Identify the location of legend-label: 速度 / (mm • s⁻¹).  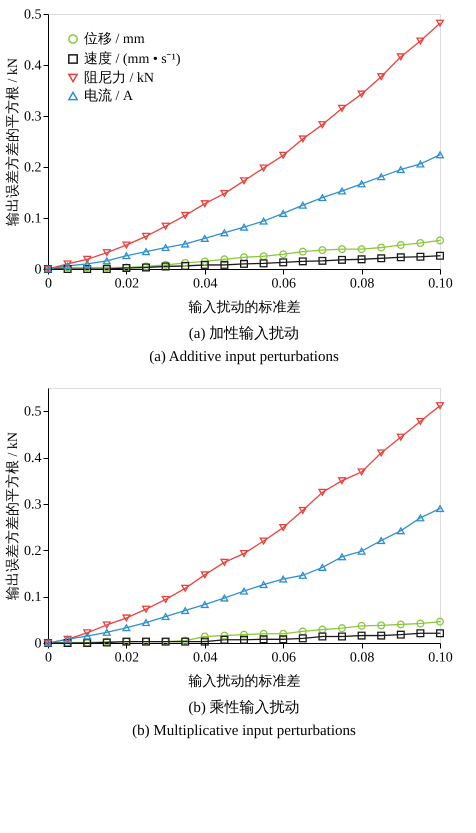
(132, 59).